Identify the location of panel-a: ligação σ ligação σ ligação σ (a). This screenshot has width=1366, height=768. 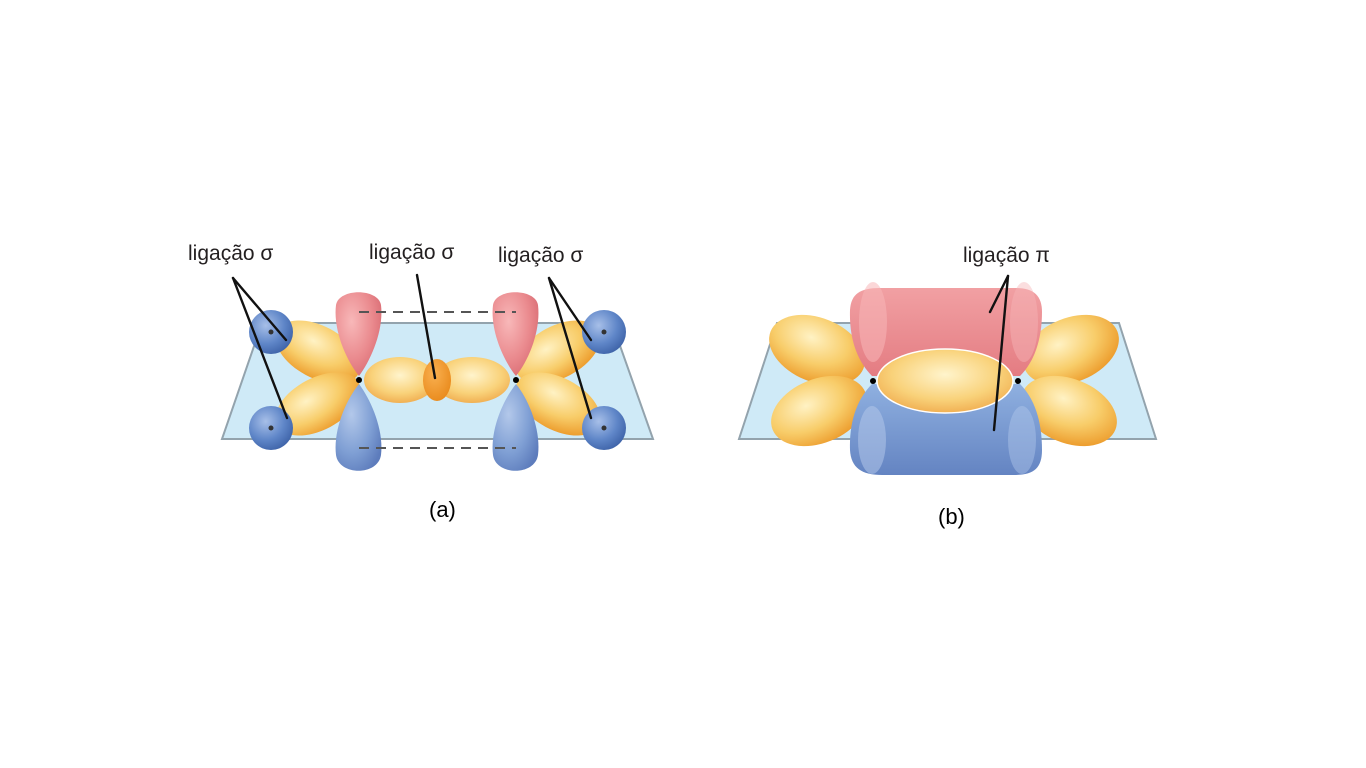
(421, 381).